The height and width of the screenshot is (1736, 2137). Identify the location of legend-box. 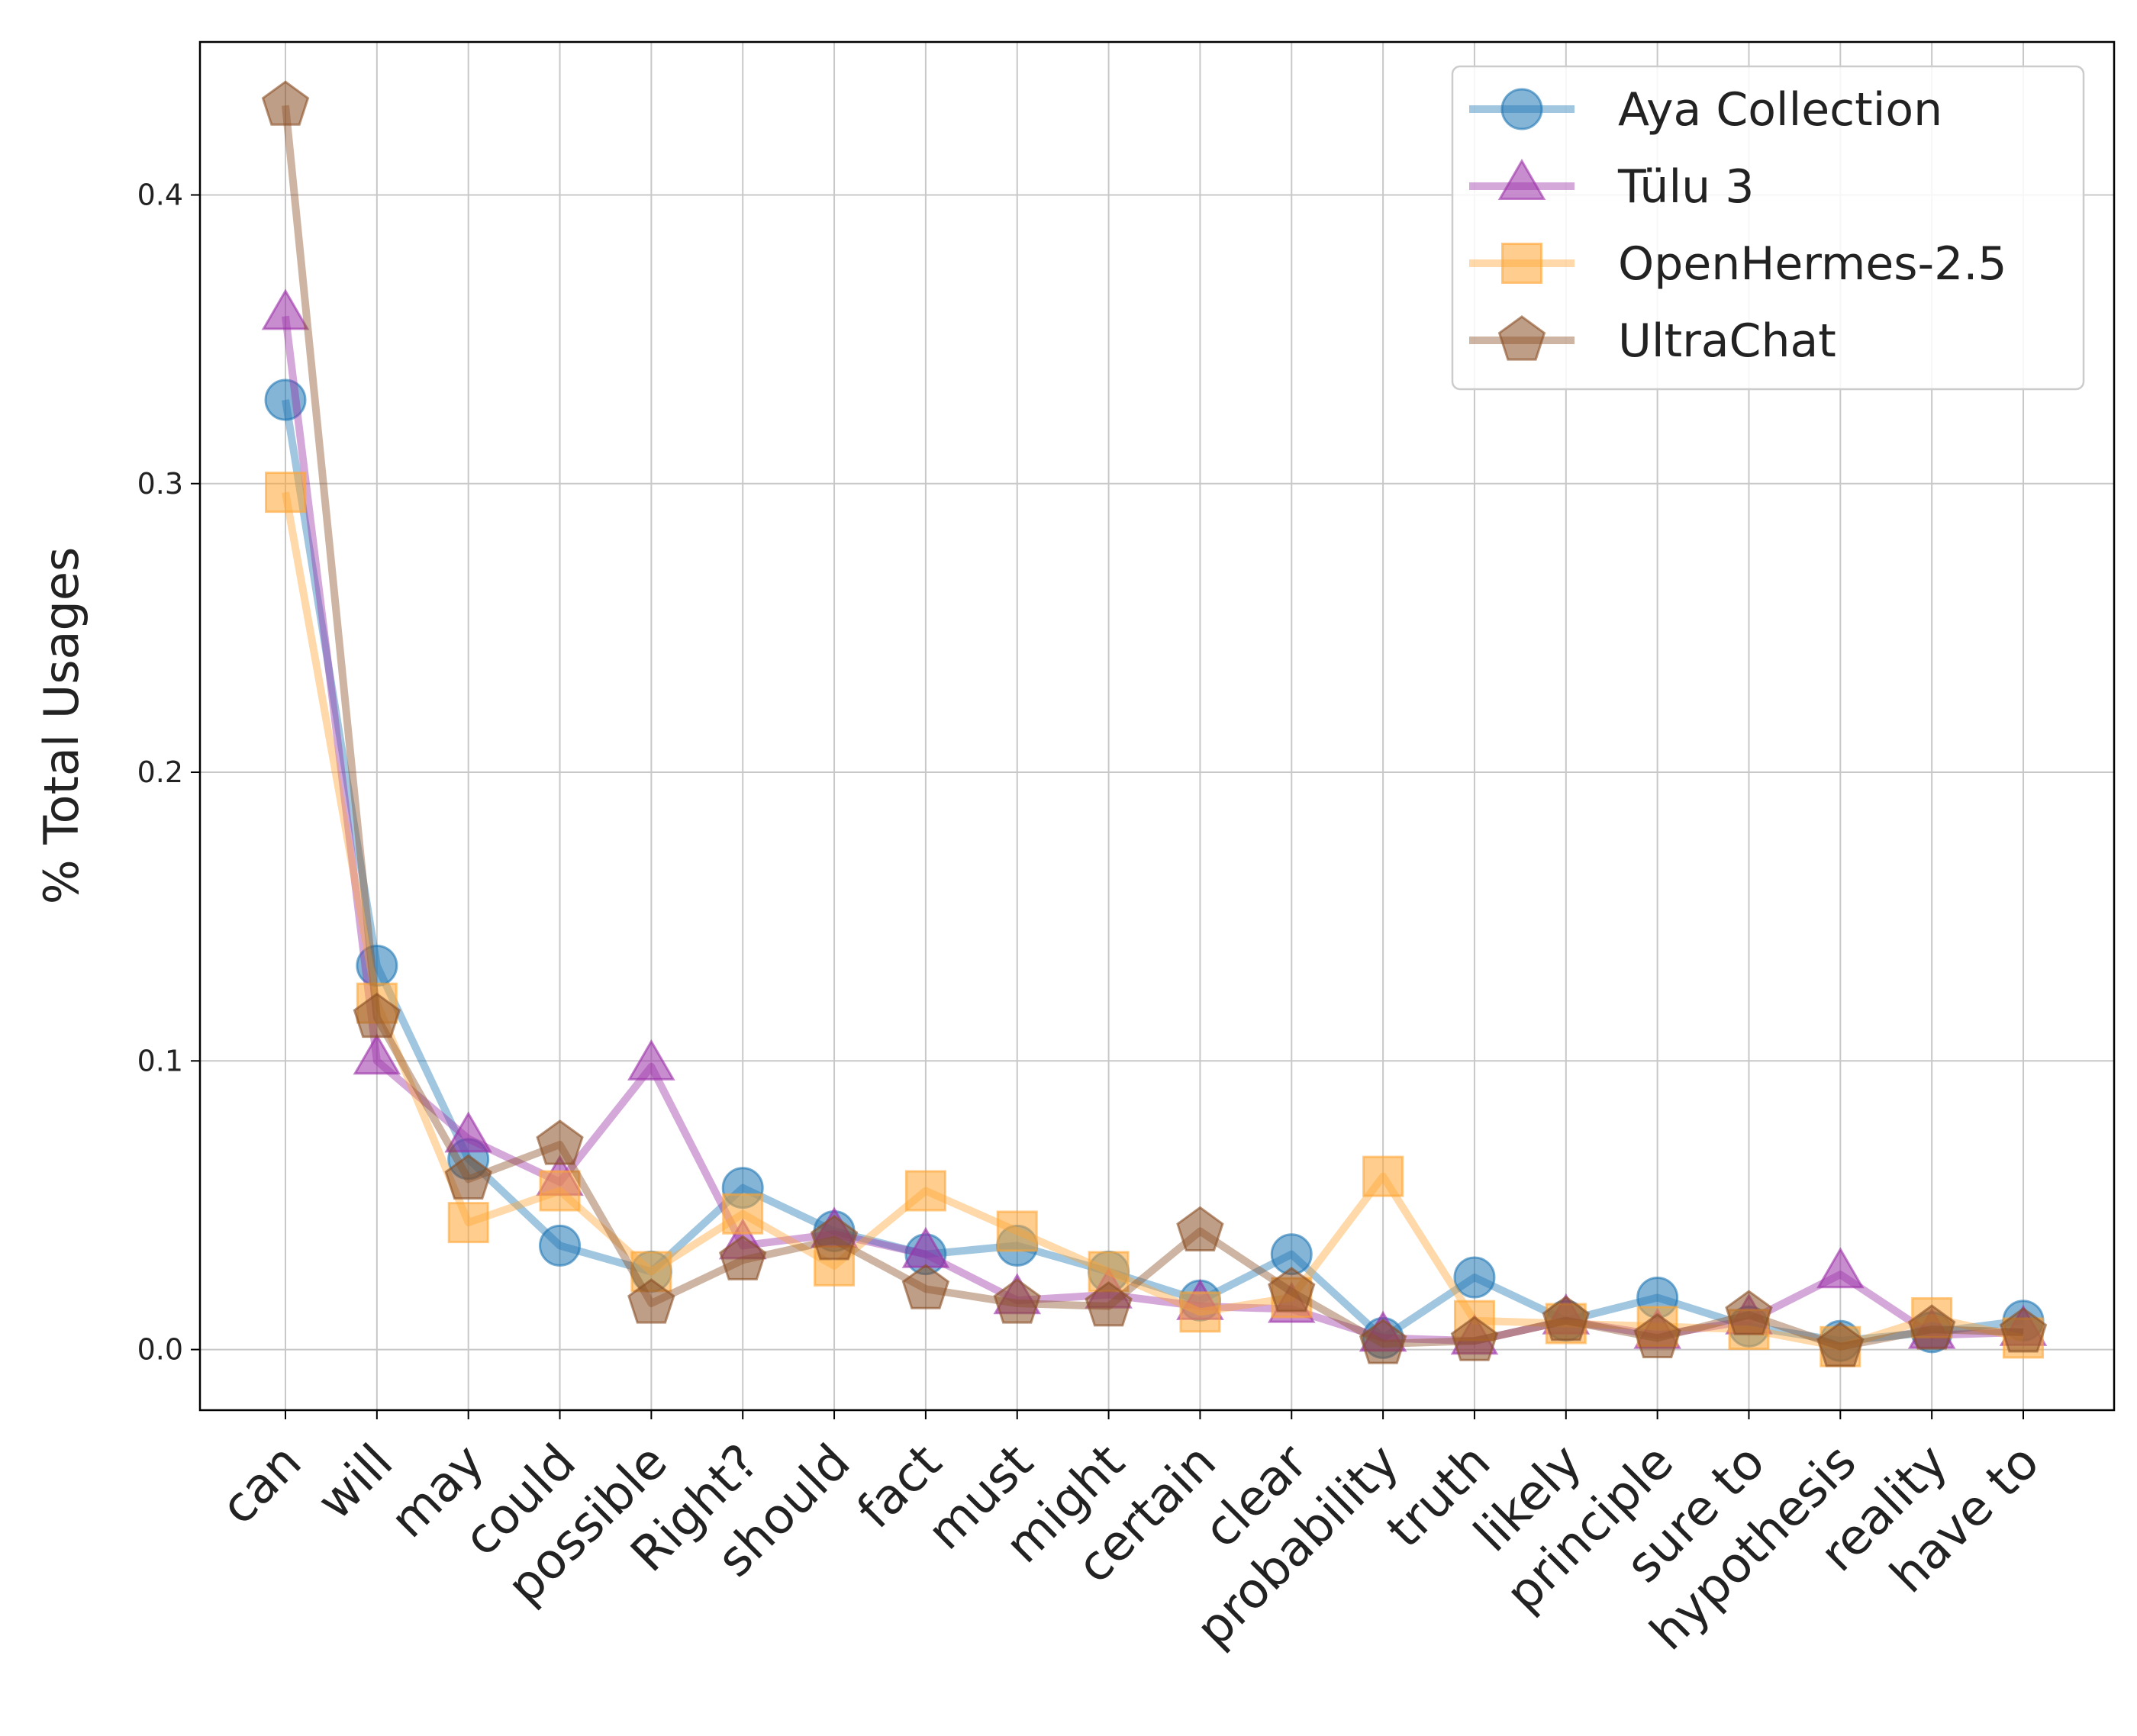
(1768, 228).